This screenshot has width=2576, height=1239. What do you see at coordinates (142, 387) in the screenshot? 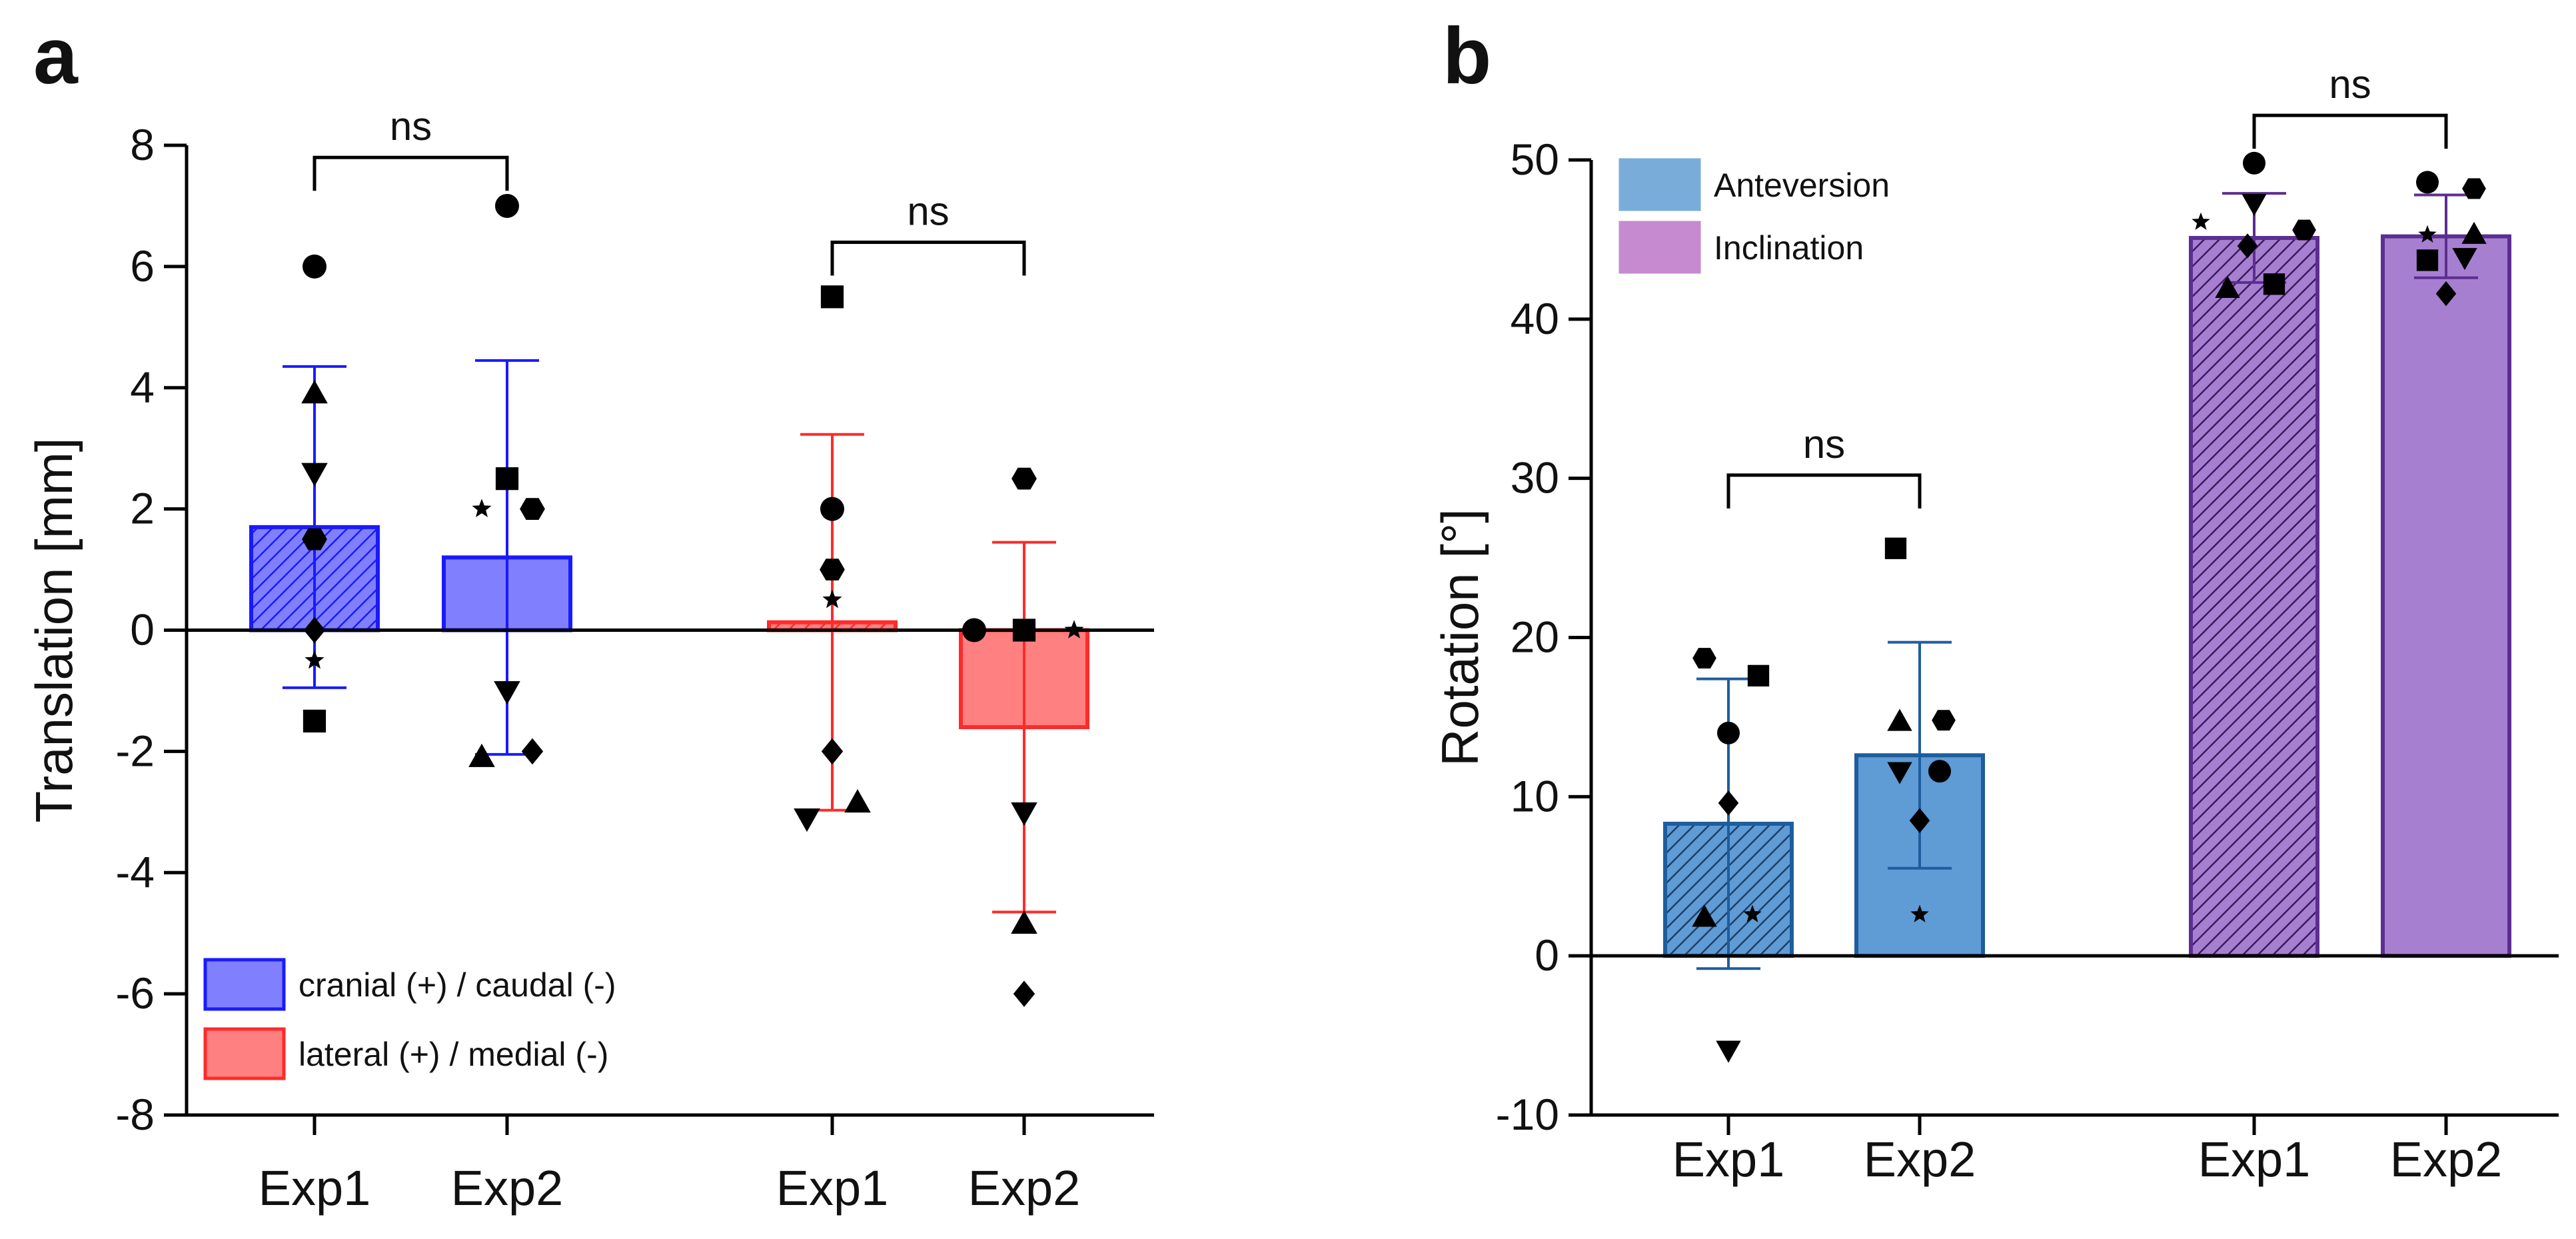
I see `y-tick-label: 4` at bounding box center [142, 387].